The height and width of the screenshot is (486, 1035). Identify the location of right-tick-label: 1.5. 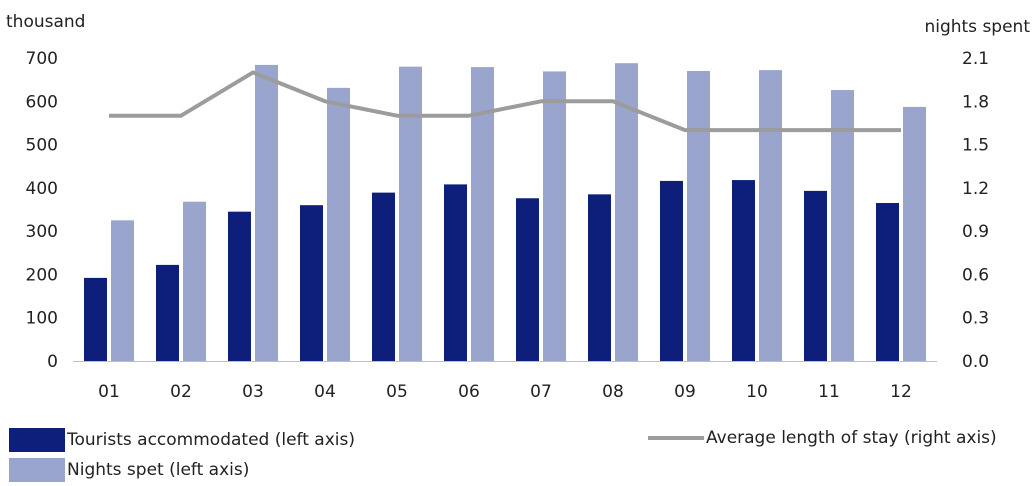
(975, 146).